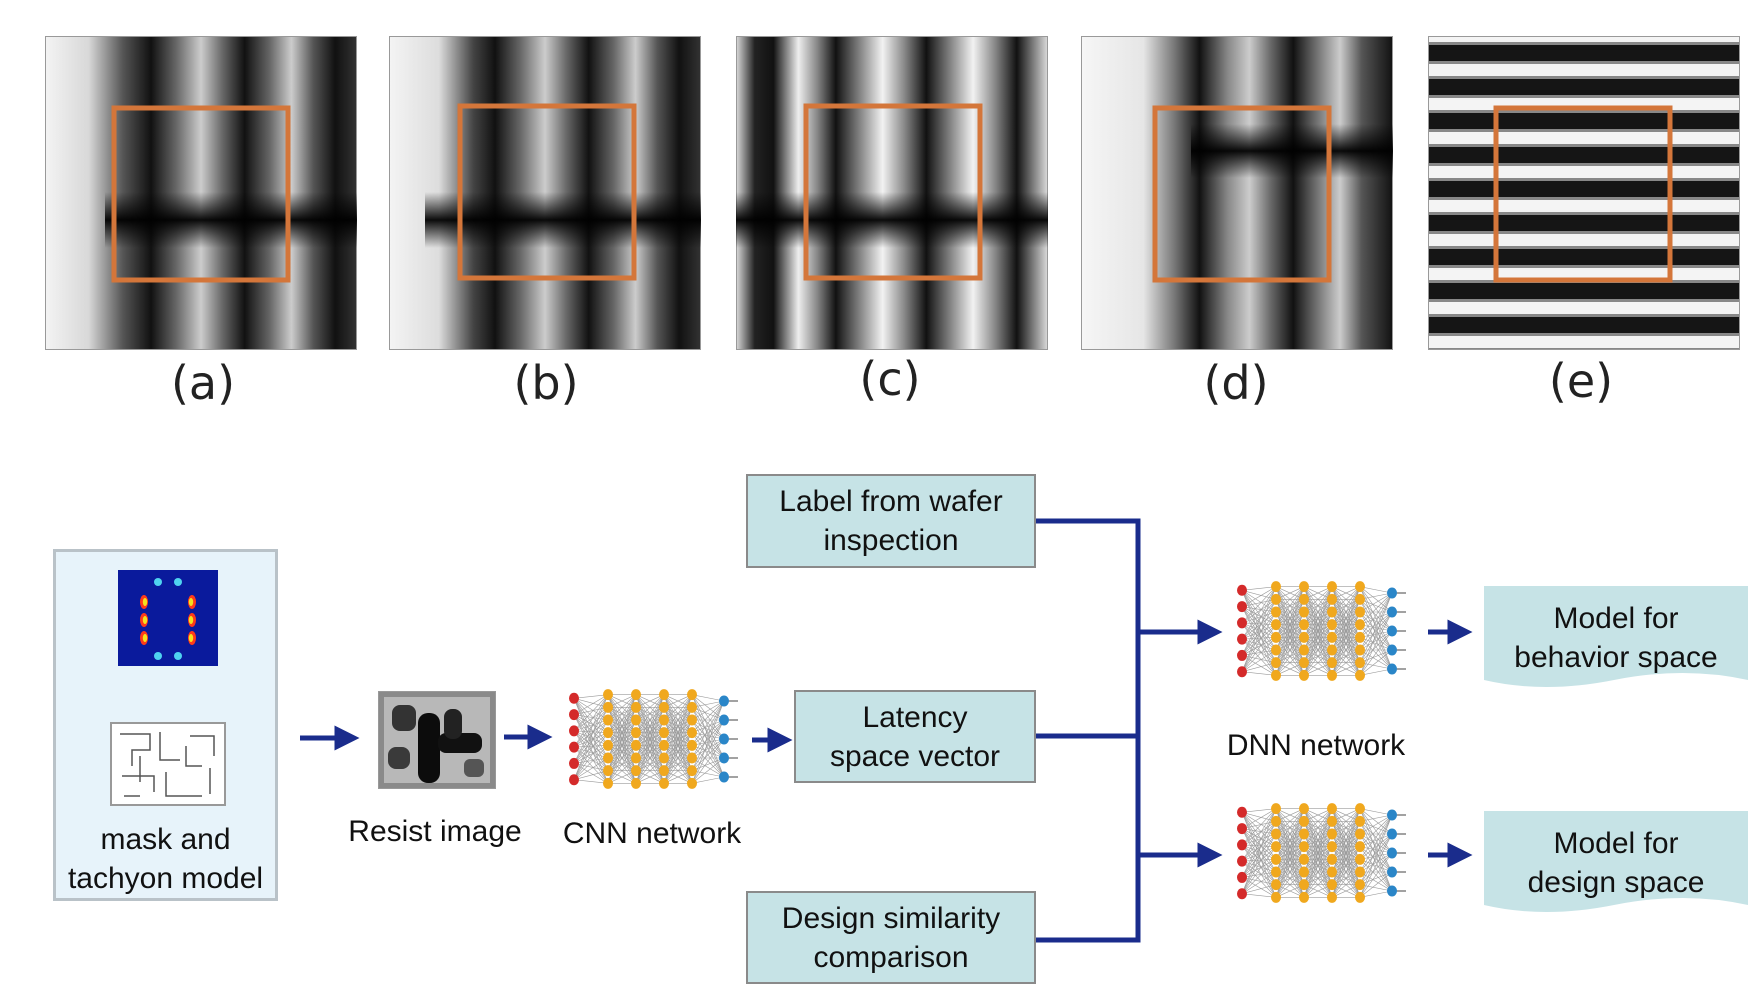  What do you see at coordinates (1584, 193) in the screenshot?
I see `panel-e-image` at bounding box center [1584, 193].